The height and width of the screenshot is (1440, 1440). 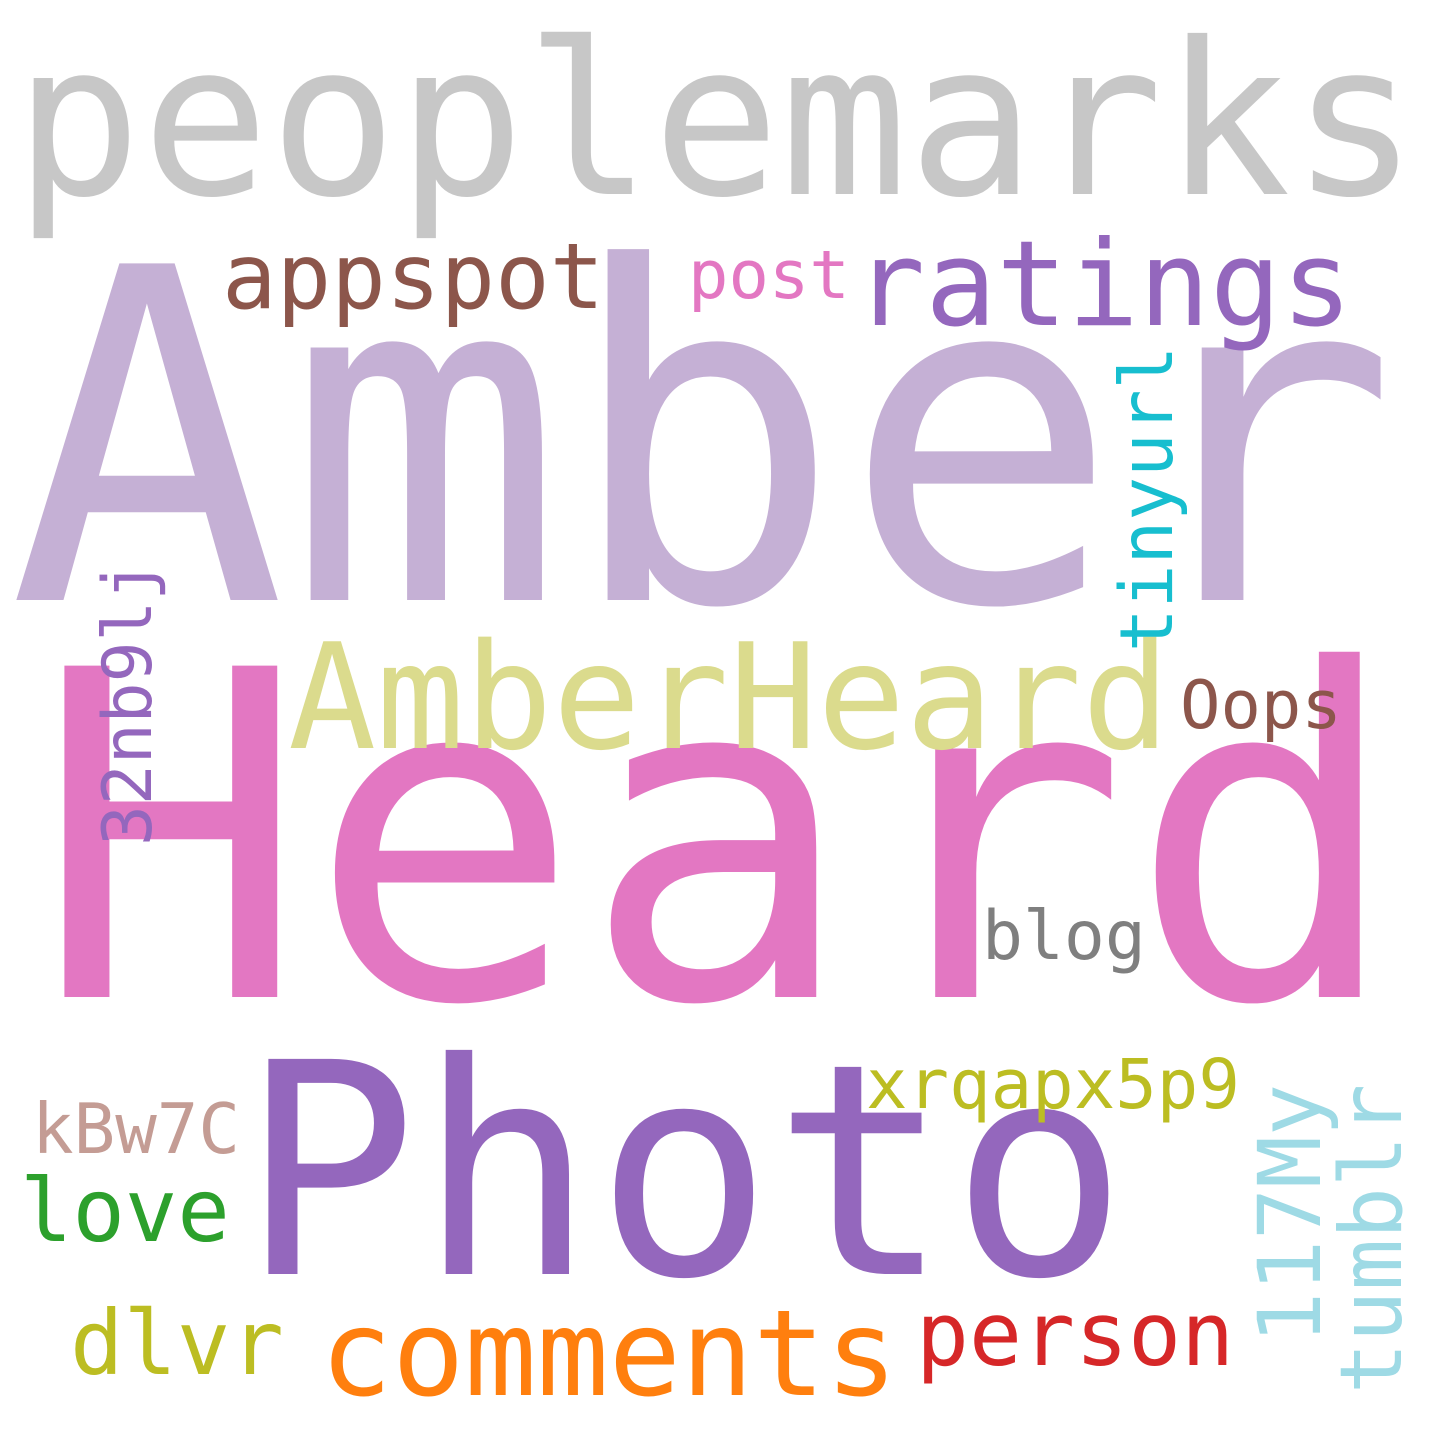 I want to click on word-photo: Photo, so click(x=684, y=1171).